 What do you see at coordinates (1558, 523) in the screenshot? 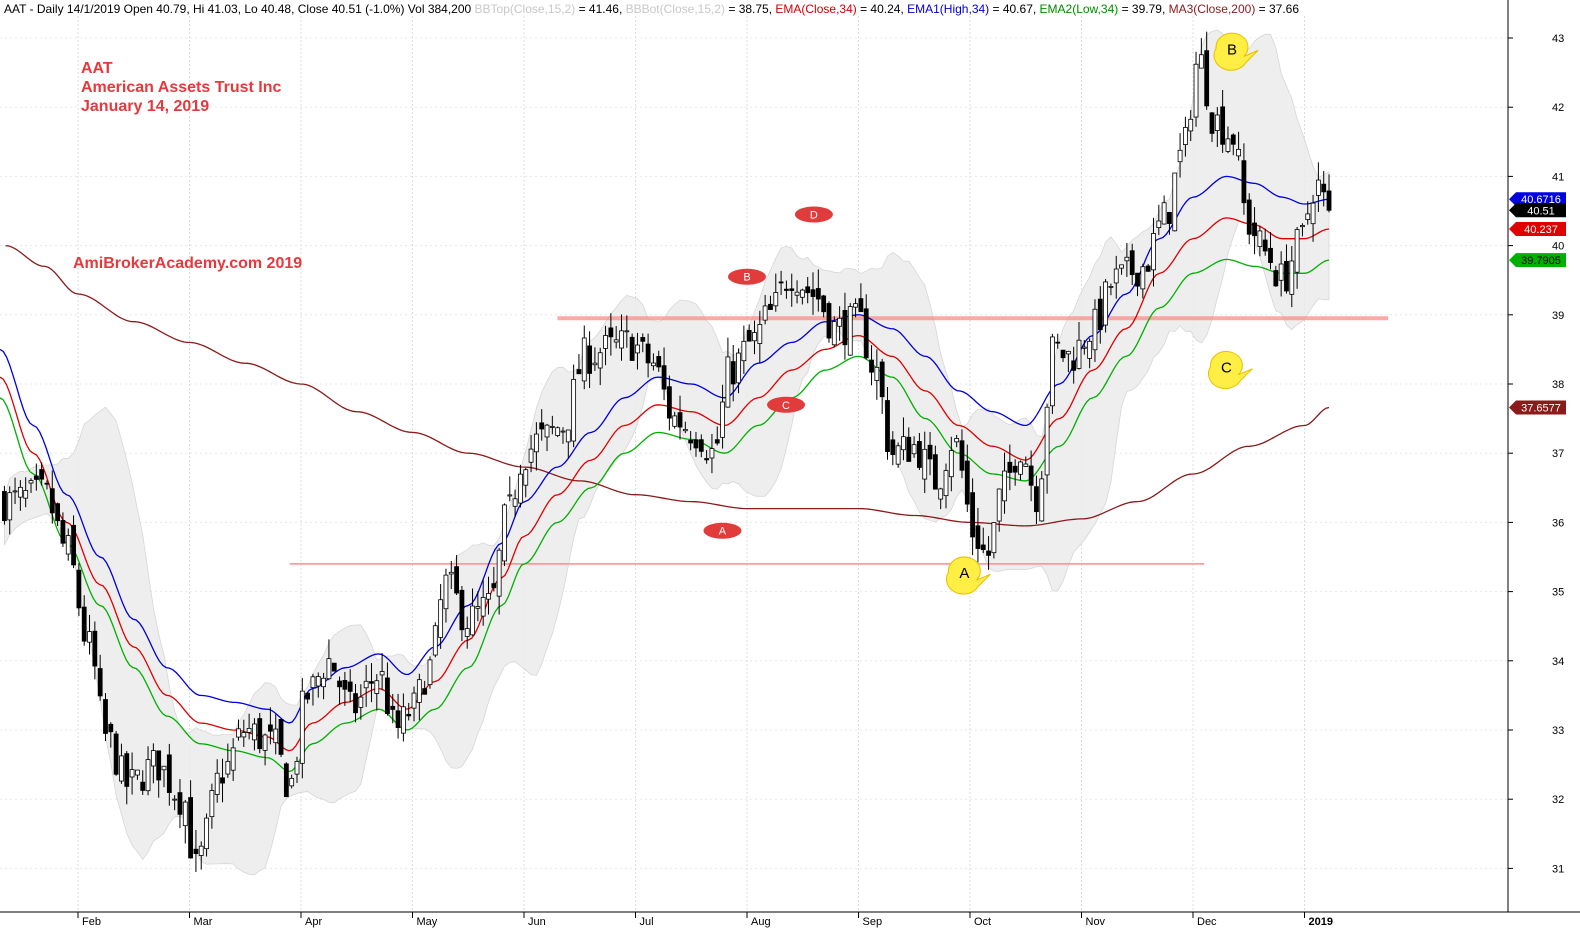
I see `y-tick-label: 36` at bounding box center [1558, 523].